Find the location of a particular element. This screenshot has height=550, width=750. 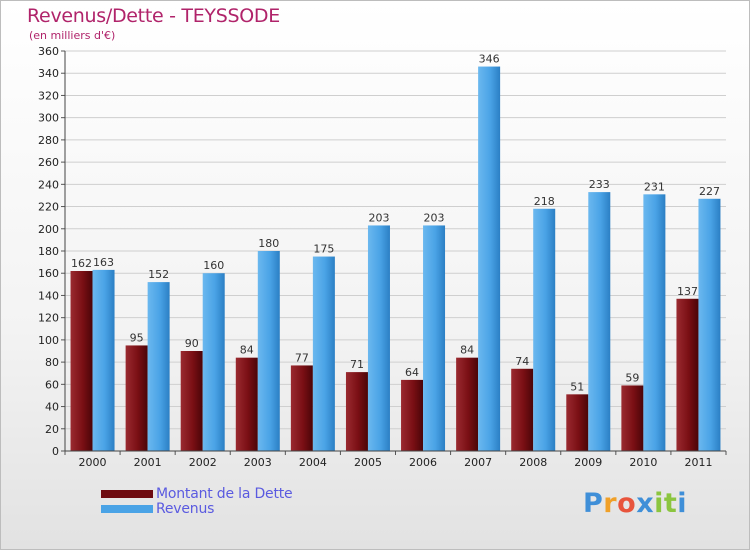

data-label-revenue-2007: 346 is located at coordinates (489, 59).